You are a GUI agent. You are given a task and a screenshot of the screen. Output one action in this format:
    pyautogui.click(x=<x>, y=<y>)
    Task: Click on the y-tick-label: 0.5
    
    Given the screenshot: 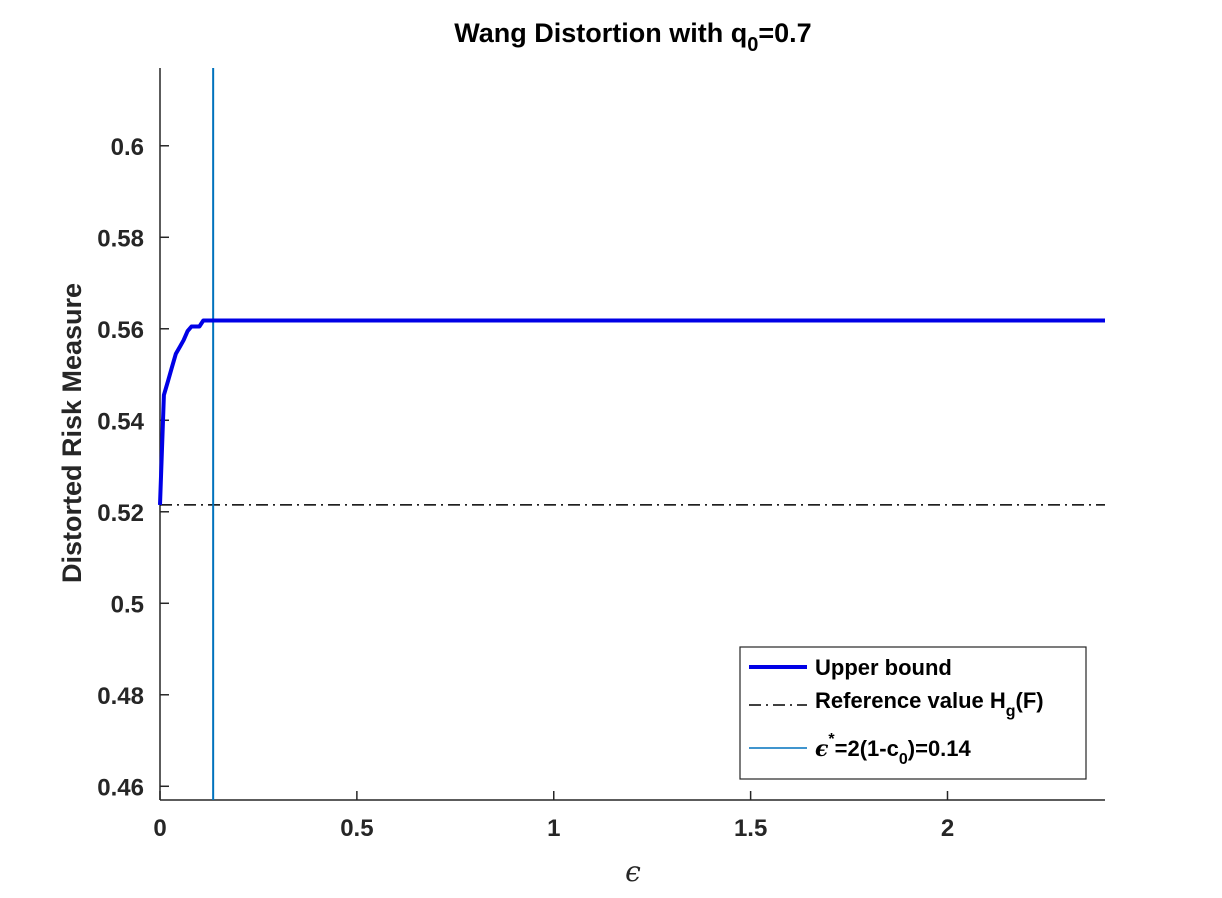 What is the action you would take?
    pyautogui.click(x=127, y=604)
    